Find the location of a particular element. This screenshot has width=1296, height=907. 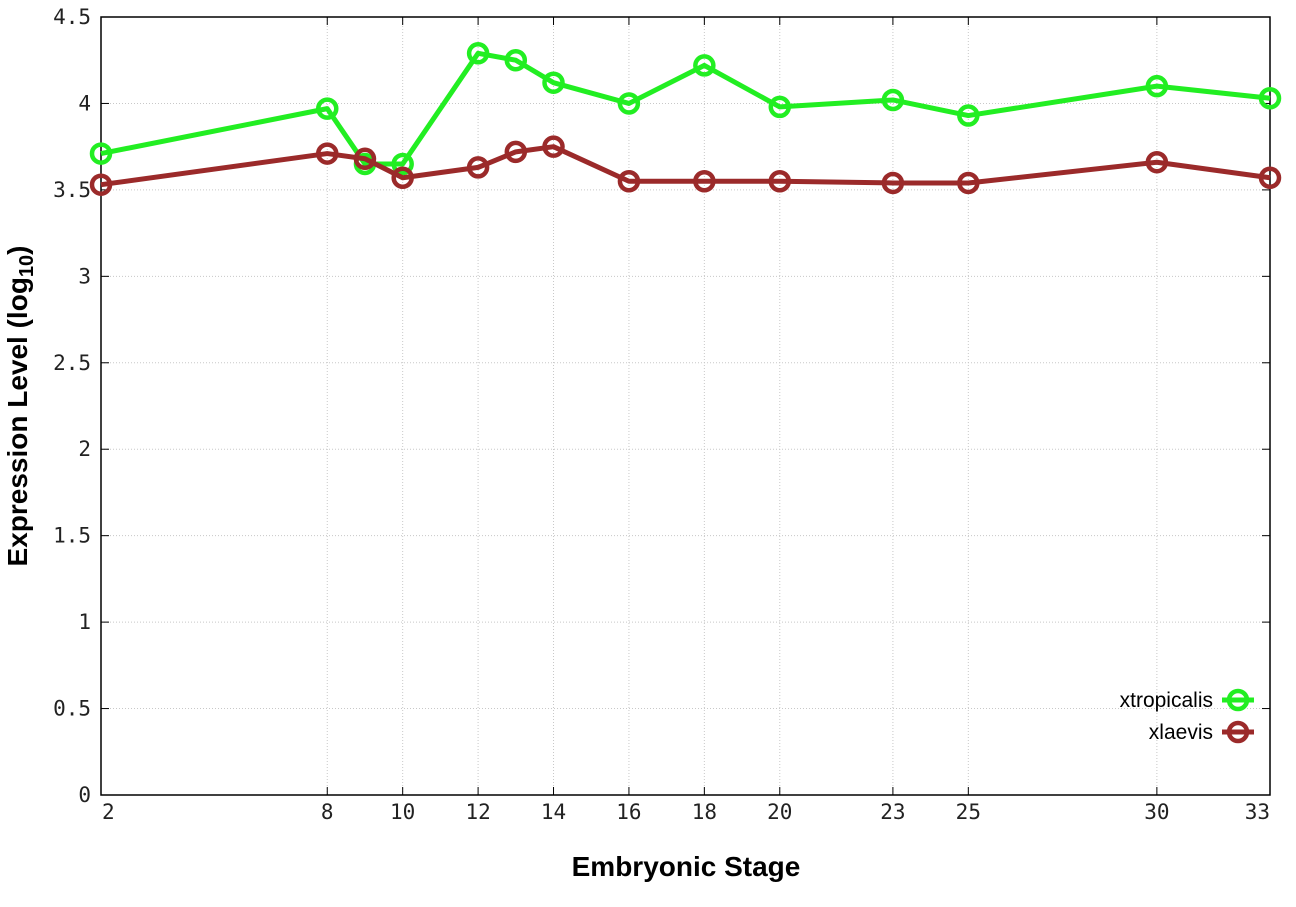

x-tick-label: 12 is located at coordinates (477, 812).